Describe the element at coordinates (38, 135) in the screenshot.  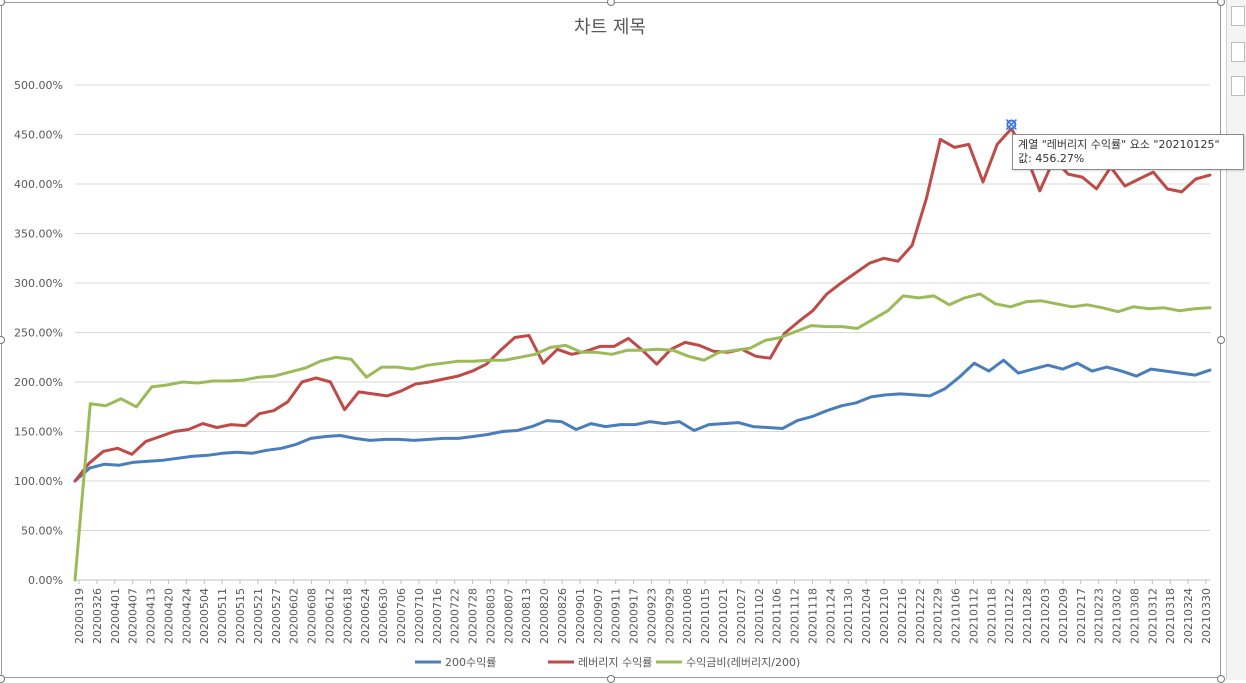
I see `y-tick-label: 450.00%` at that location.